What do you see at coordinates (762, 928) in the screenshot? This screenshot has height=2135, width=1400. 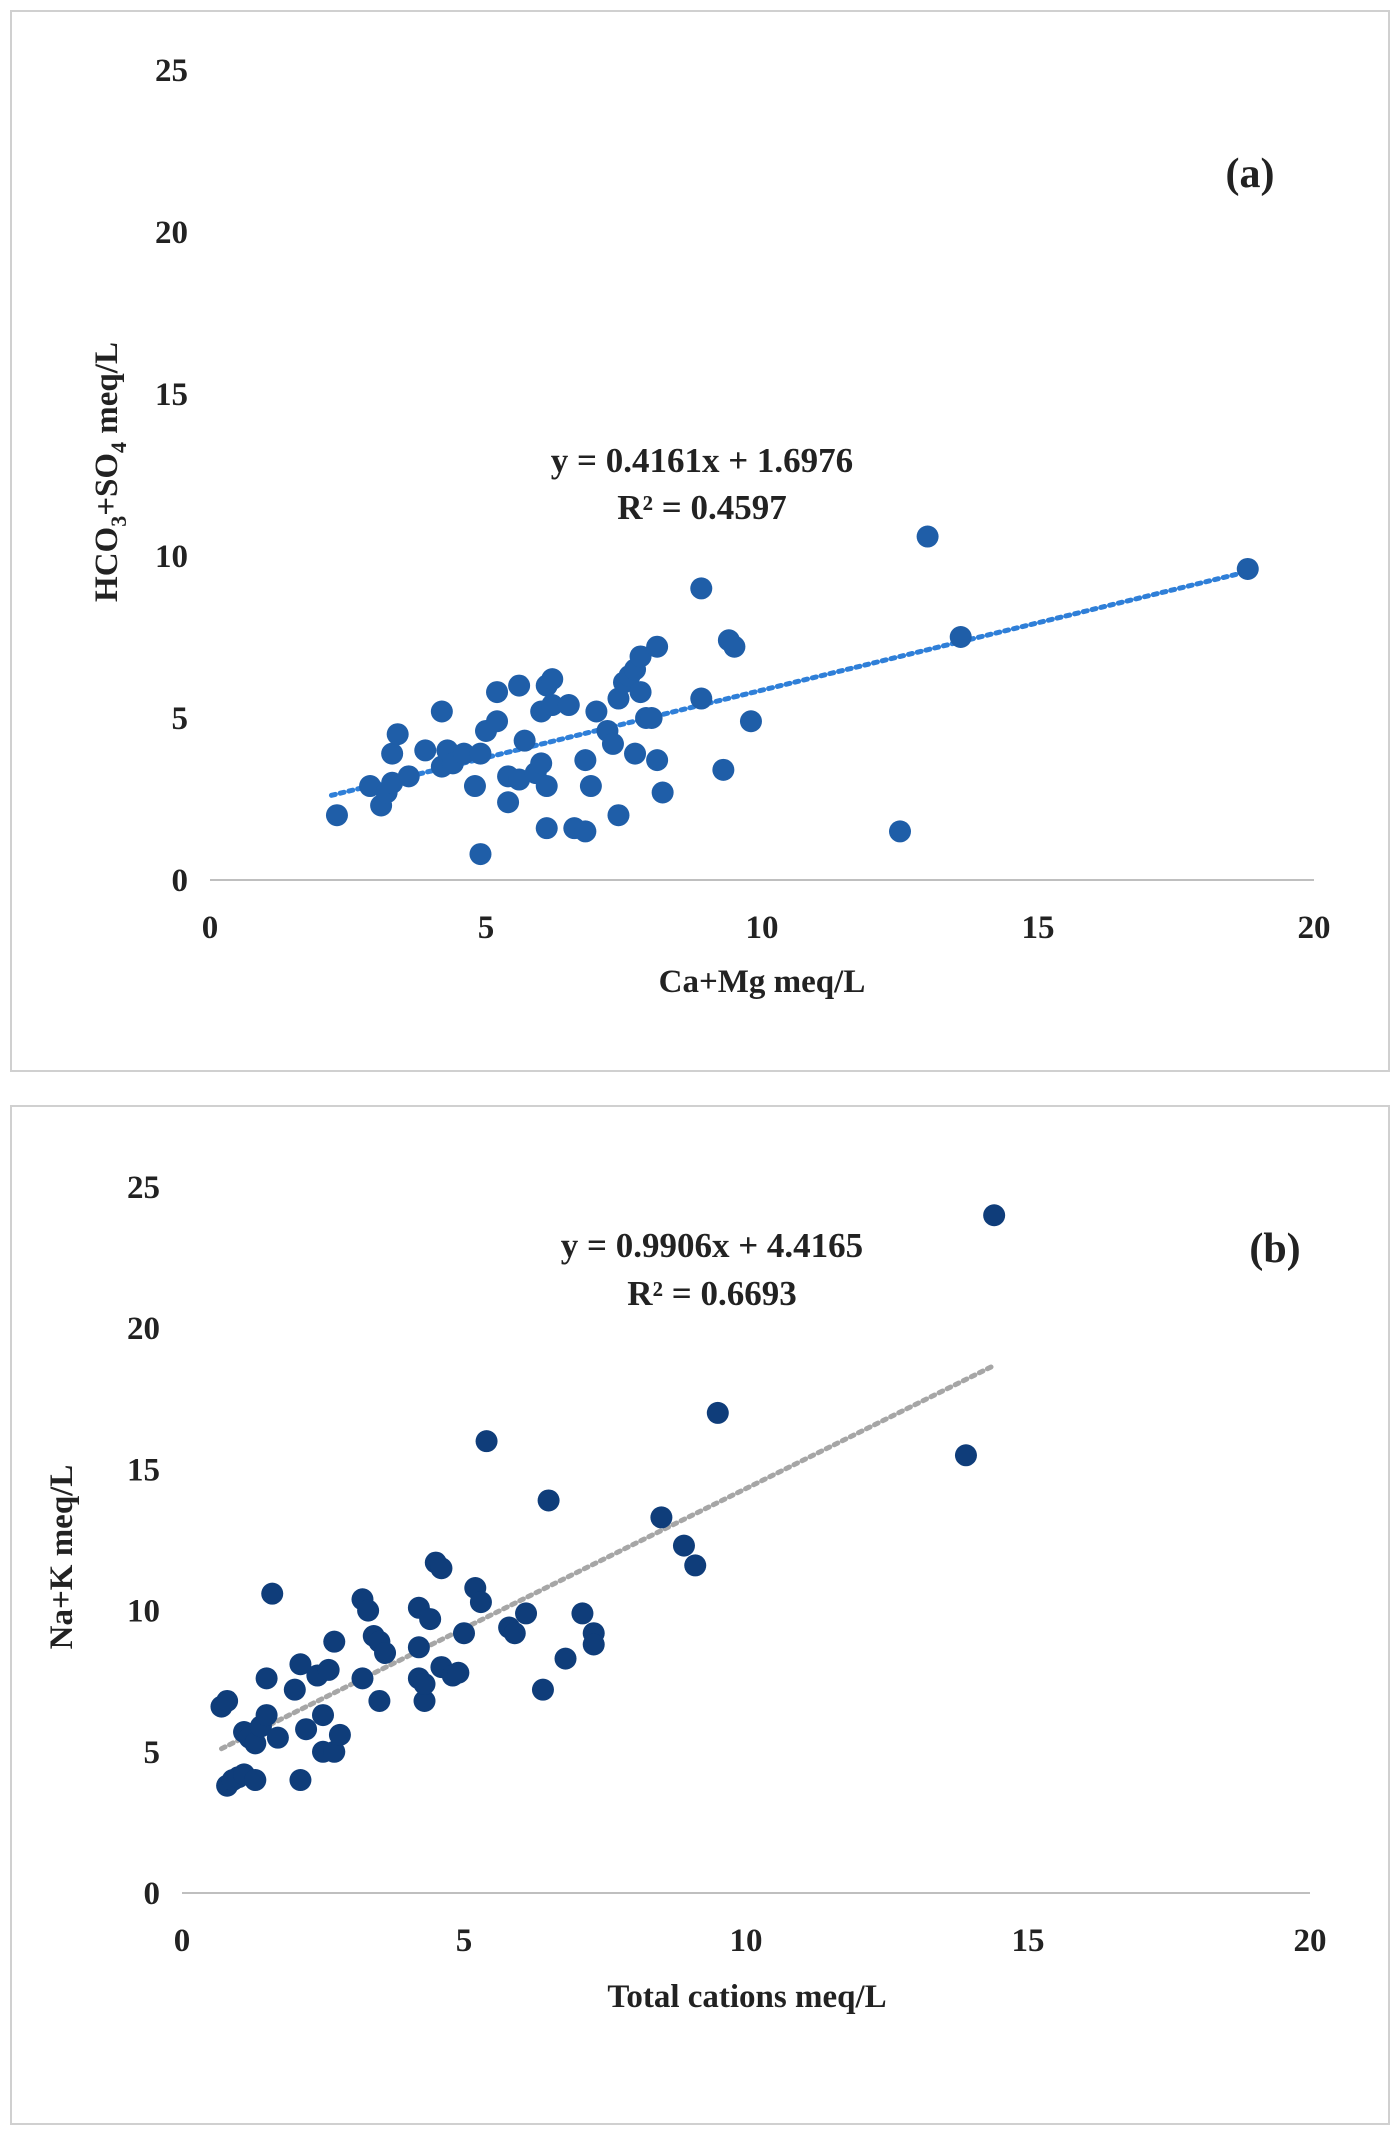 I see `x-tick-label-a: 10` at bounding box center [762, 928].